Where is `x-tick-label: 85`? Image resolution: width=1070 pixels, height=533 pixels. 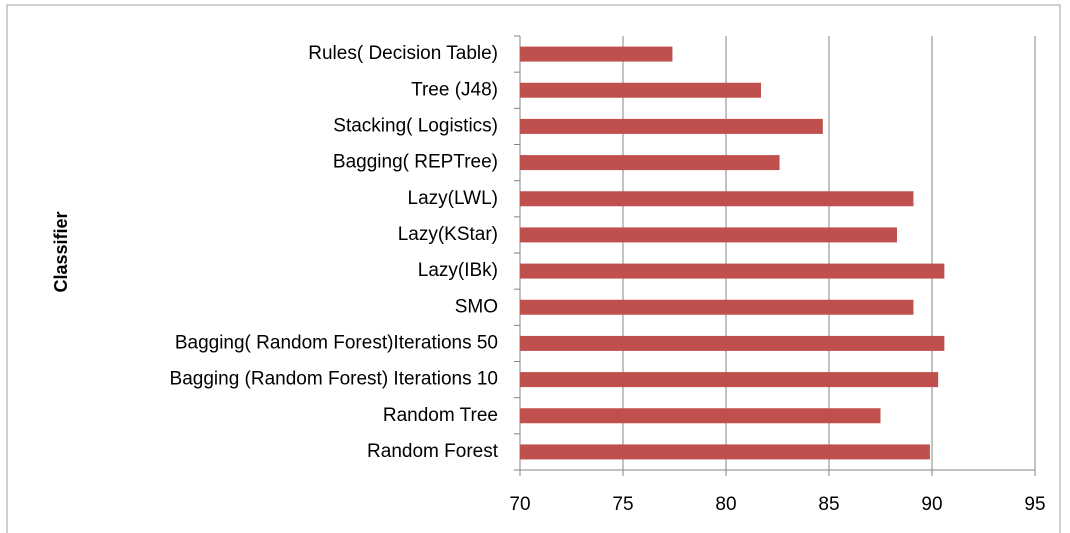
x-tick-label: 85 is located at coordinates (828, 504).